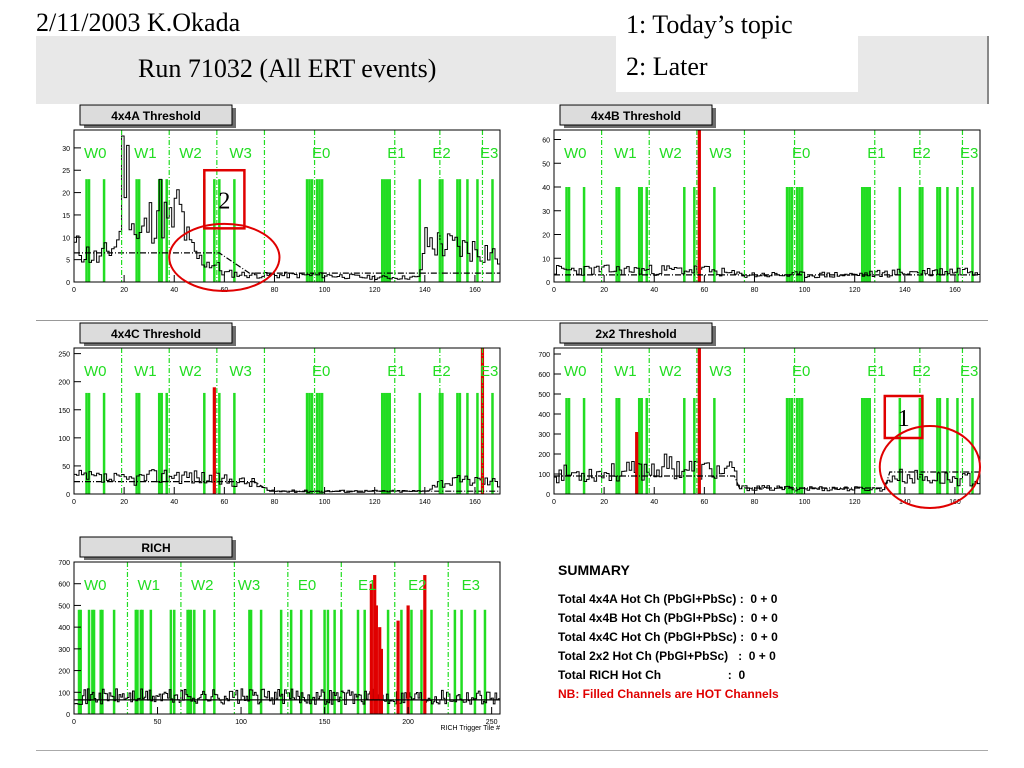  What do you see at coordinates (546, 259) in the screenshot?
I see `y-tick-label: 10` at bounding box center [546, 259].